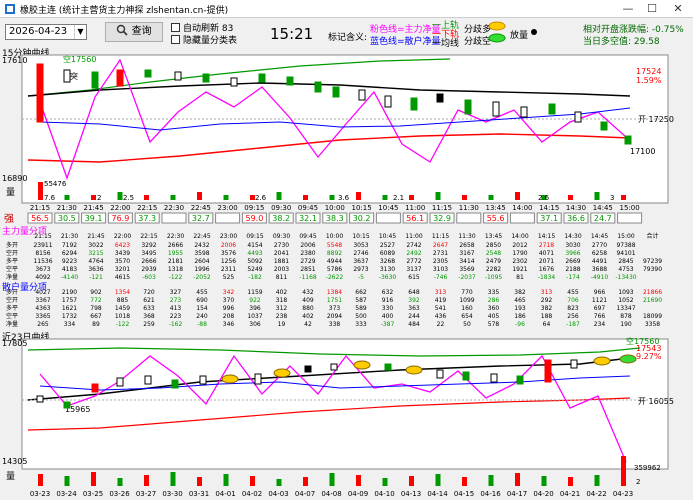 This screenshot has width=693, height=500. Describe the element at coordinates (573, 300) in the screenshot. I see `table-cell: 706` at that location.